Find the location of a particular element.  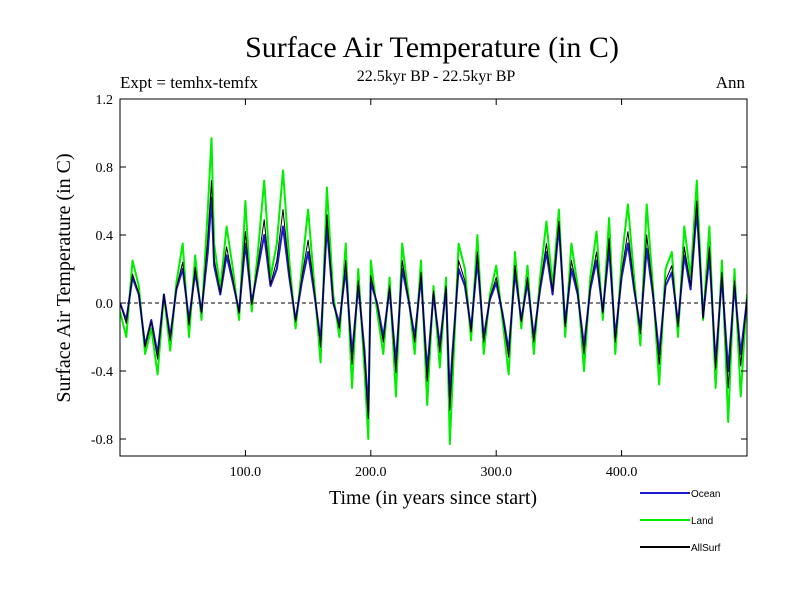

x-tick-label: 300.0 is located at coordinates (496, 472).